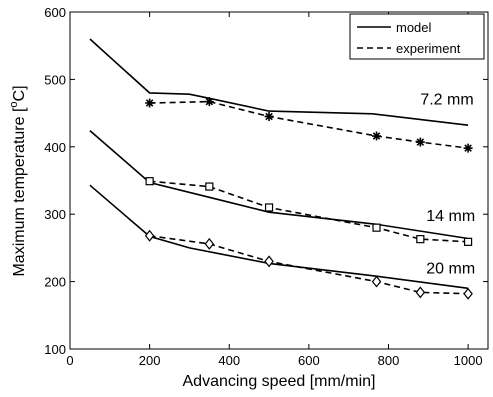  Describe the element at coordinates (447, 184) in the screenshot. I see `annotations-group: 7.2 mm 14 mm 20 mm` at that location.